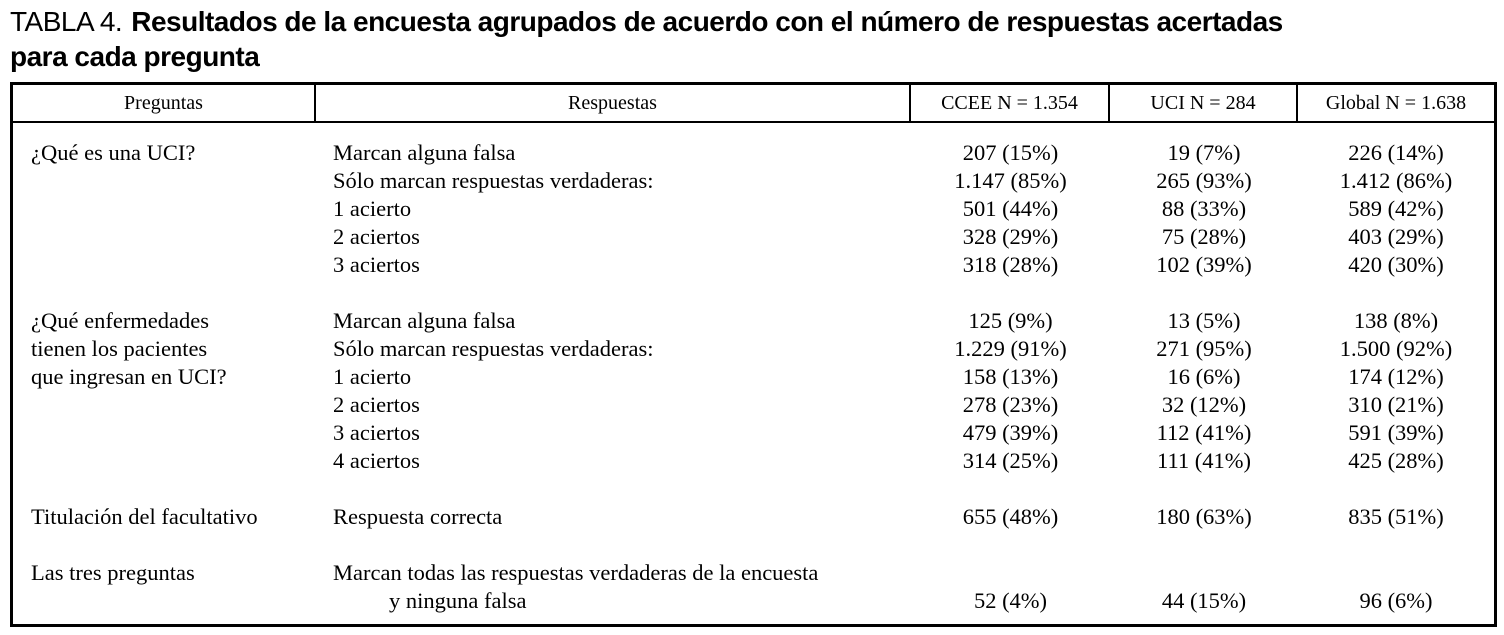 Image resolution: width=1504 pixels, height=635 pixels. Describe the element at coordinates (1010, 573) in the screenshot. I see `ccee-value` at that location.